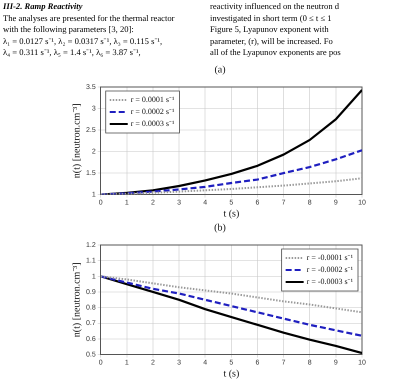 Image resolution: width=406 pixels, height=380 pixels. What do you see at coordinates (330, 257) in the screenshot?
I see `legend-label: r = -0.0001 s⁻¹` at bounding box center [330, 257].